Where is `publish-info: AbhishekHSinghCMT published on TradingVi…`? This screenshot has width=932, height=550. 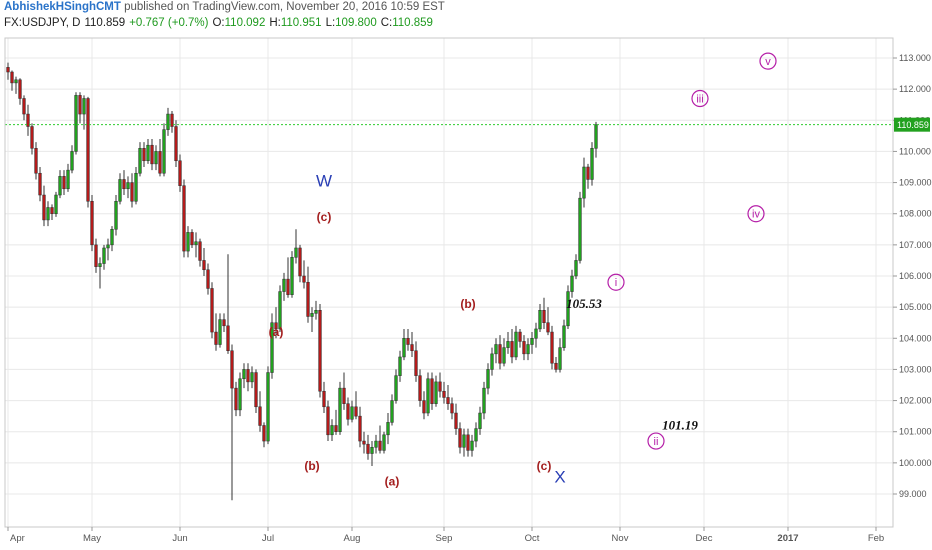 publish-info: AbhishekHSinghCMT published on TradingVi… is located at coordinates (224, 9).